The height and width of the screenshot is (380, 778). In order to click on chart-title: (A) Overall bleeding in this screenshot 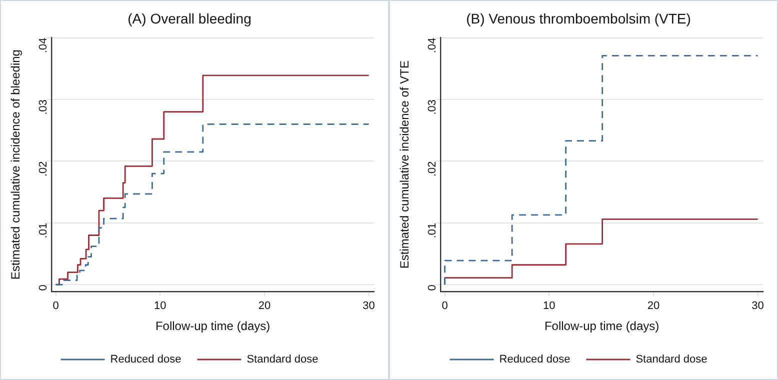, I will do `click(190, 18)`.